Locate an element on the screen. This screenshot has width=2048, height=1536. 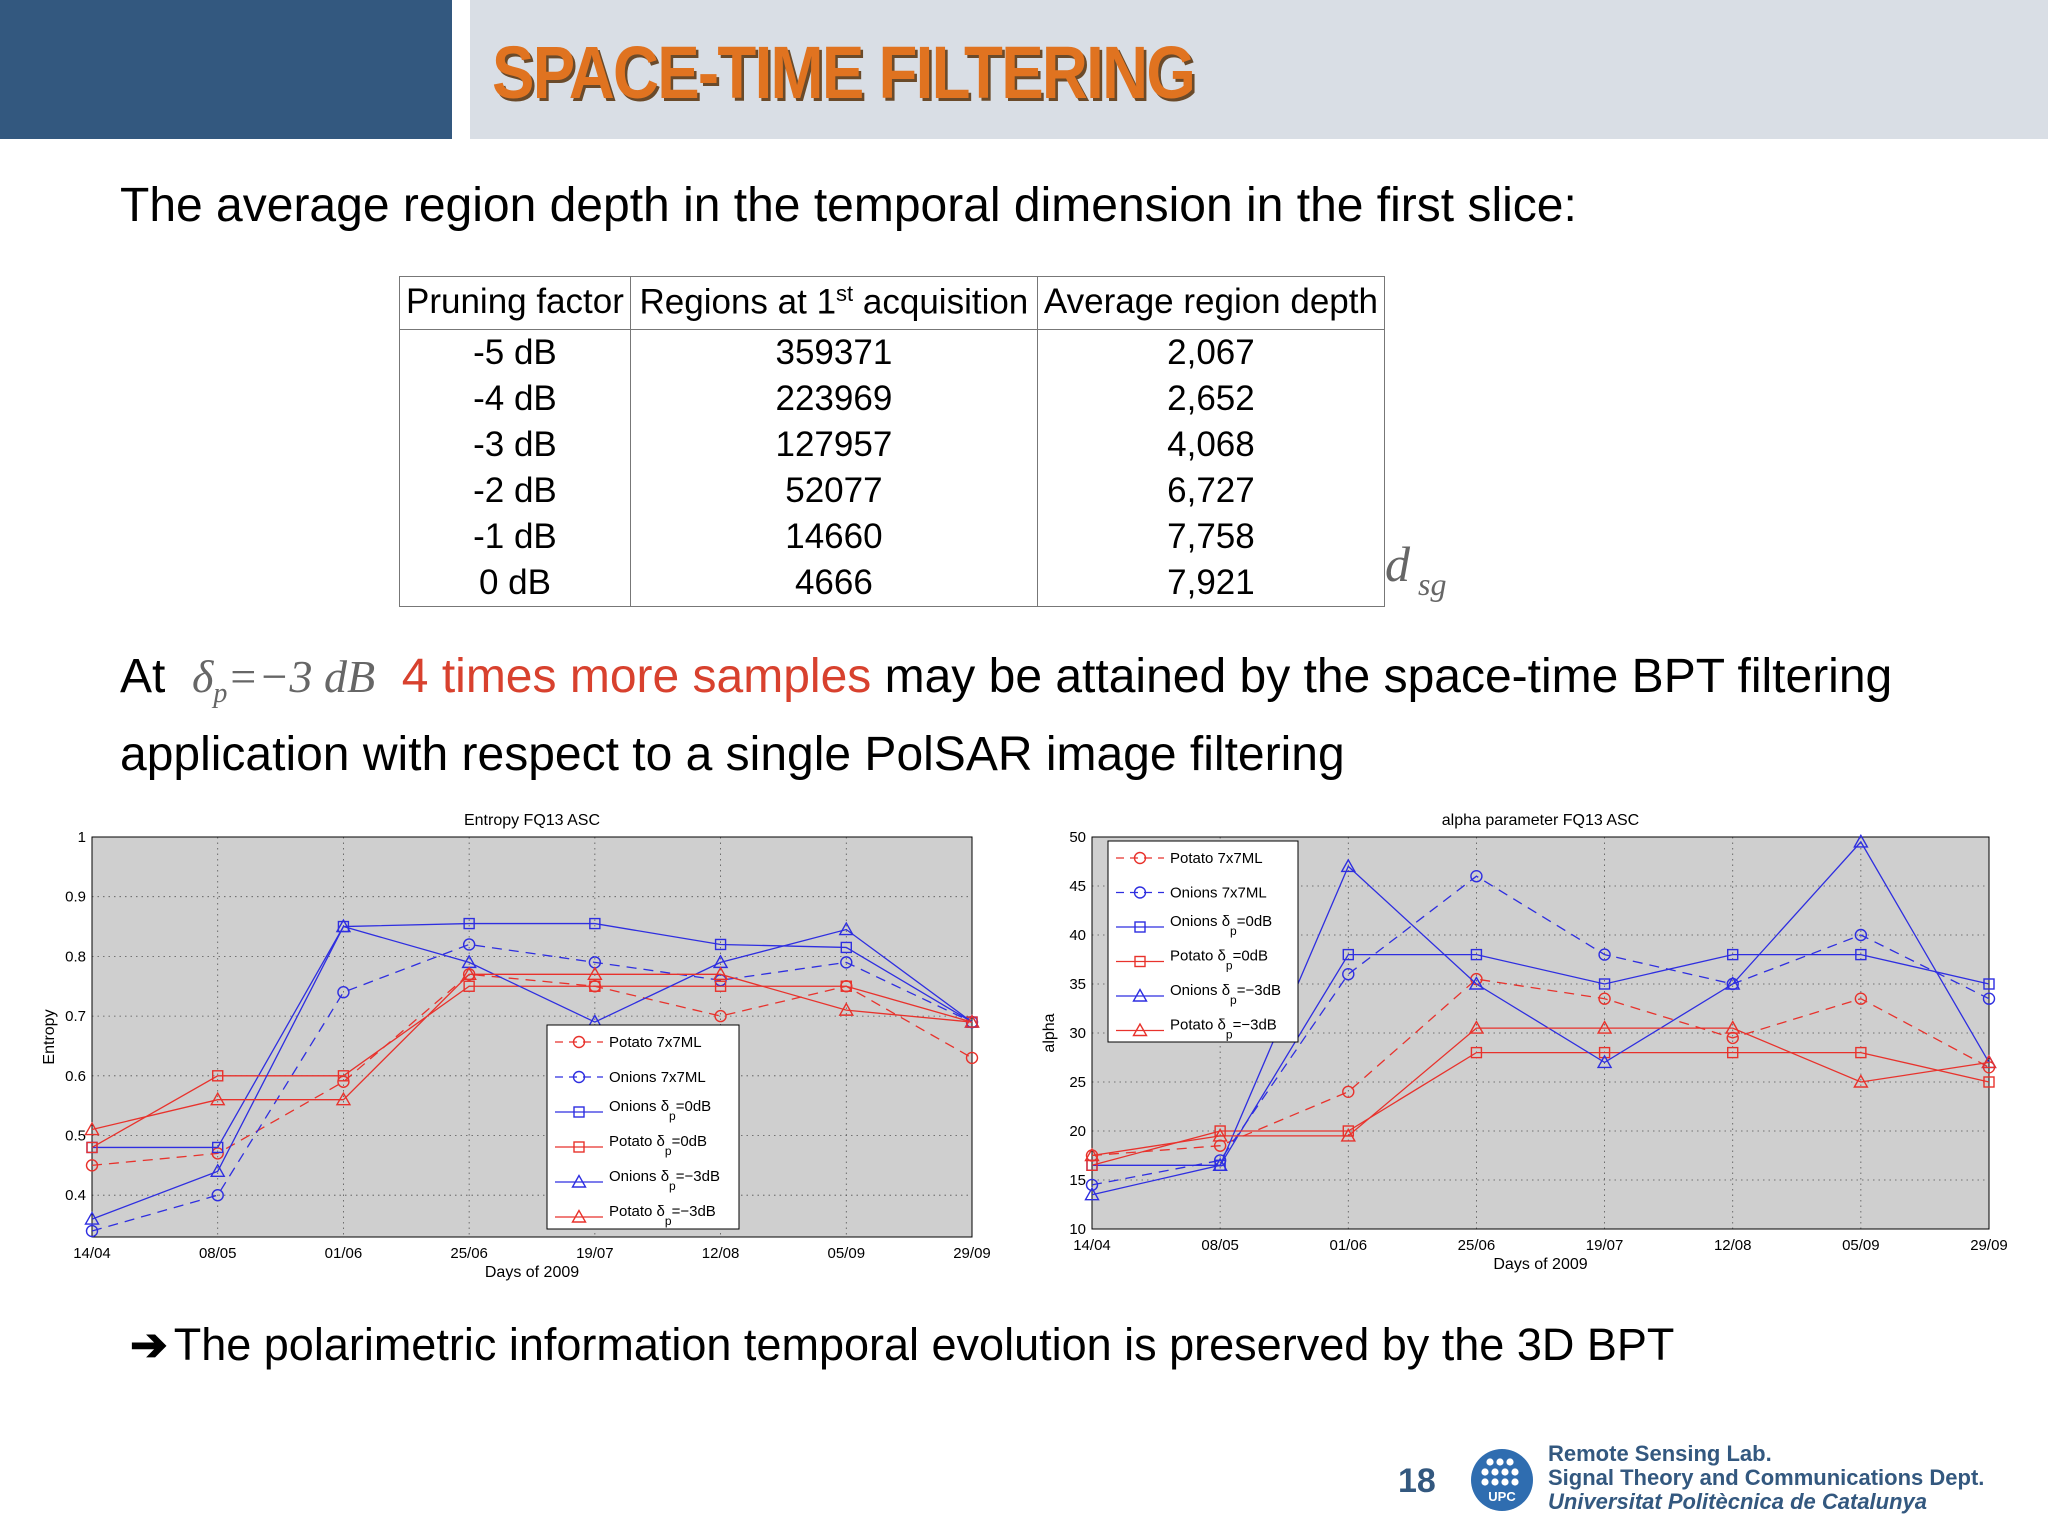
legend-entry: Onions 7x7ML is located at coordinates (657, 1077).